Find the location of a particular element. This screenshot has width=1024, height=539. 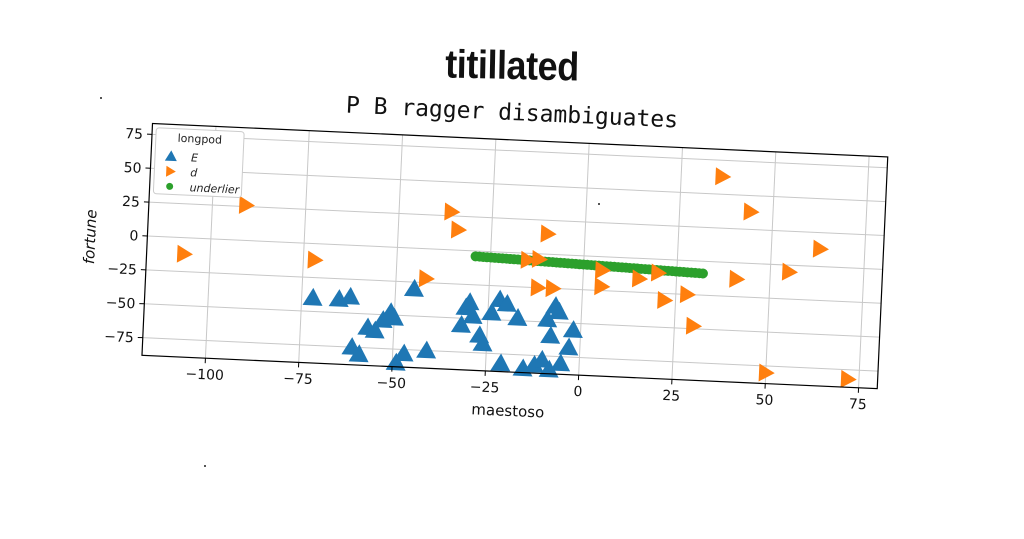

x-tick-label: −50 is located at coordinates (391, 383).